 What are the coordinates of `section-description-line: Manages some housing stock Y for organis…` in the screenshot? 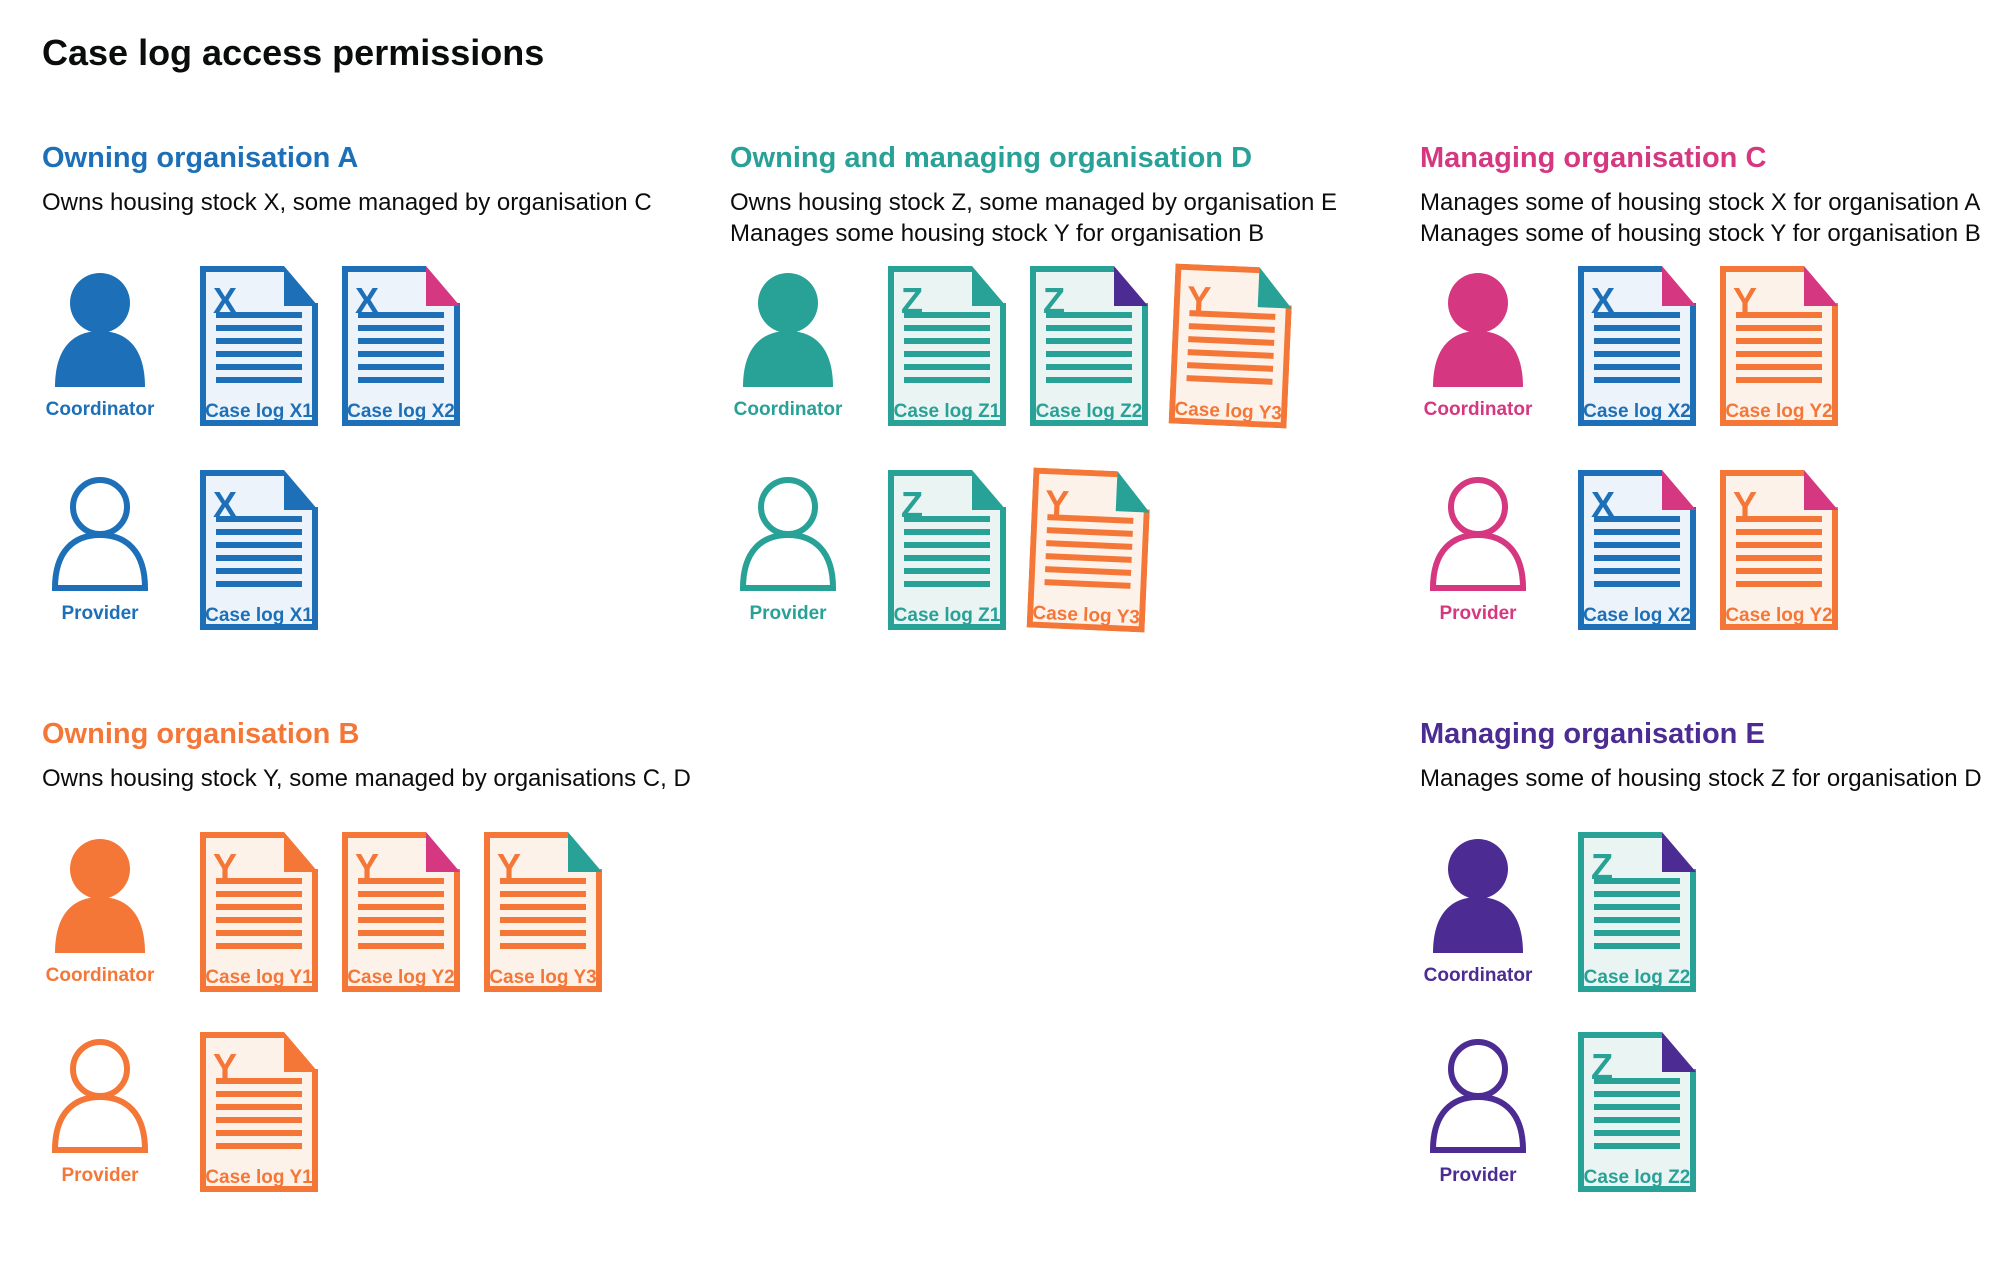 It's located at (997, 233).